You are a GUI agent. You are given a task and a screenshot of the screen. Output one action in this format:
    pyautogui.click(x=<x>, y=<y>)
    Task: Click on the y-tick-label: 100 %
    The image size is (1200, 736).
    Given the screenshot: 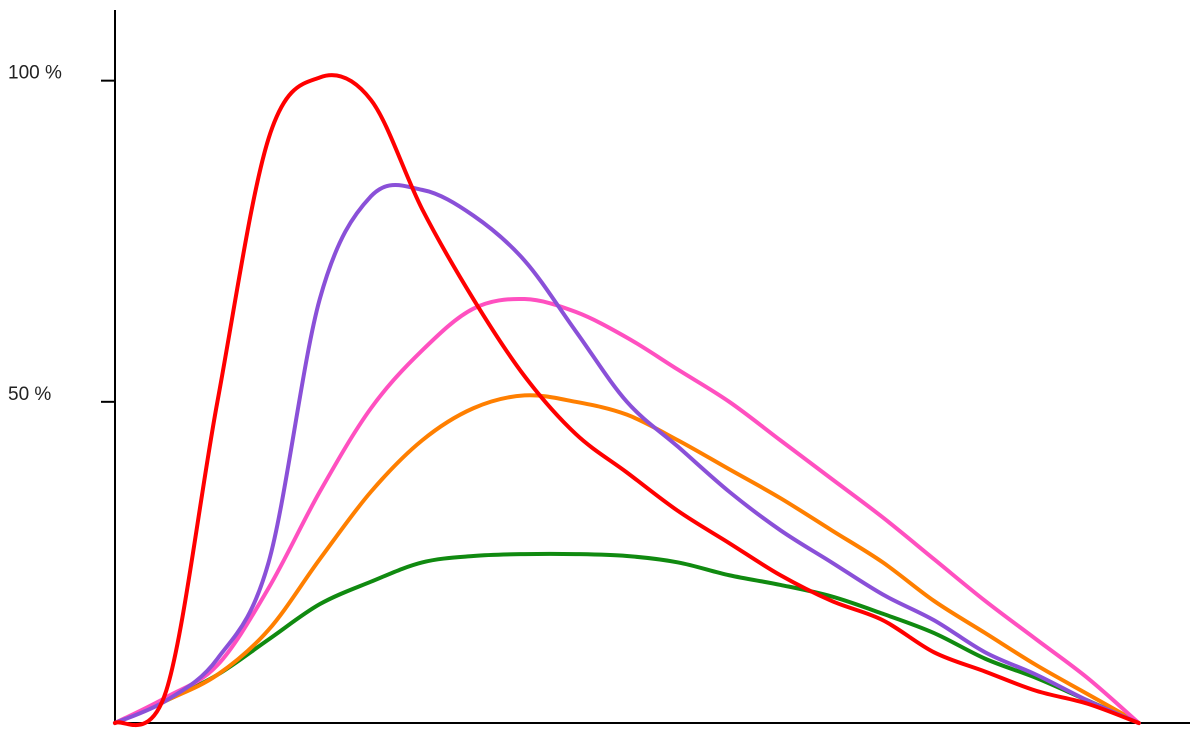 What is the action you would take?
    pyautogui.click(x=35, y=73)
    